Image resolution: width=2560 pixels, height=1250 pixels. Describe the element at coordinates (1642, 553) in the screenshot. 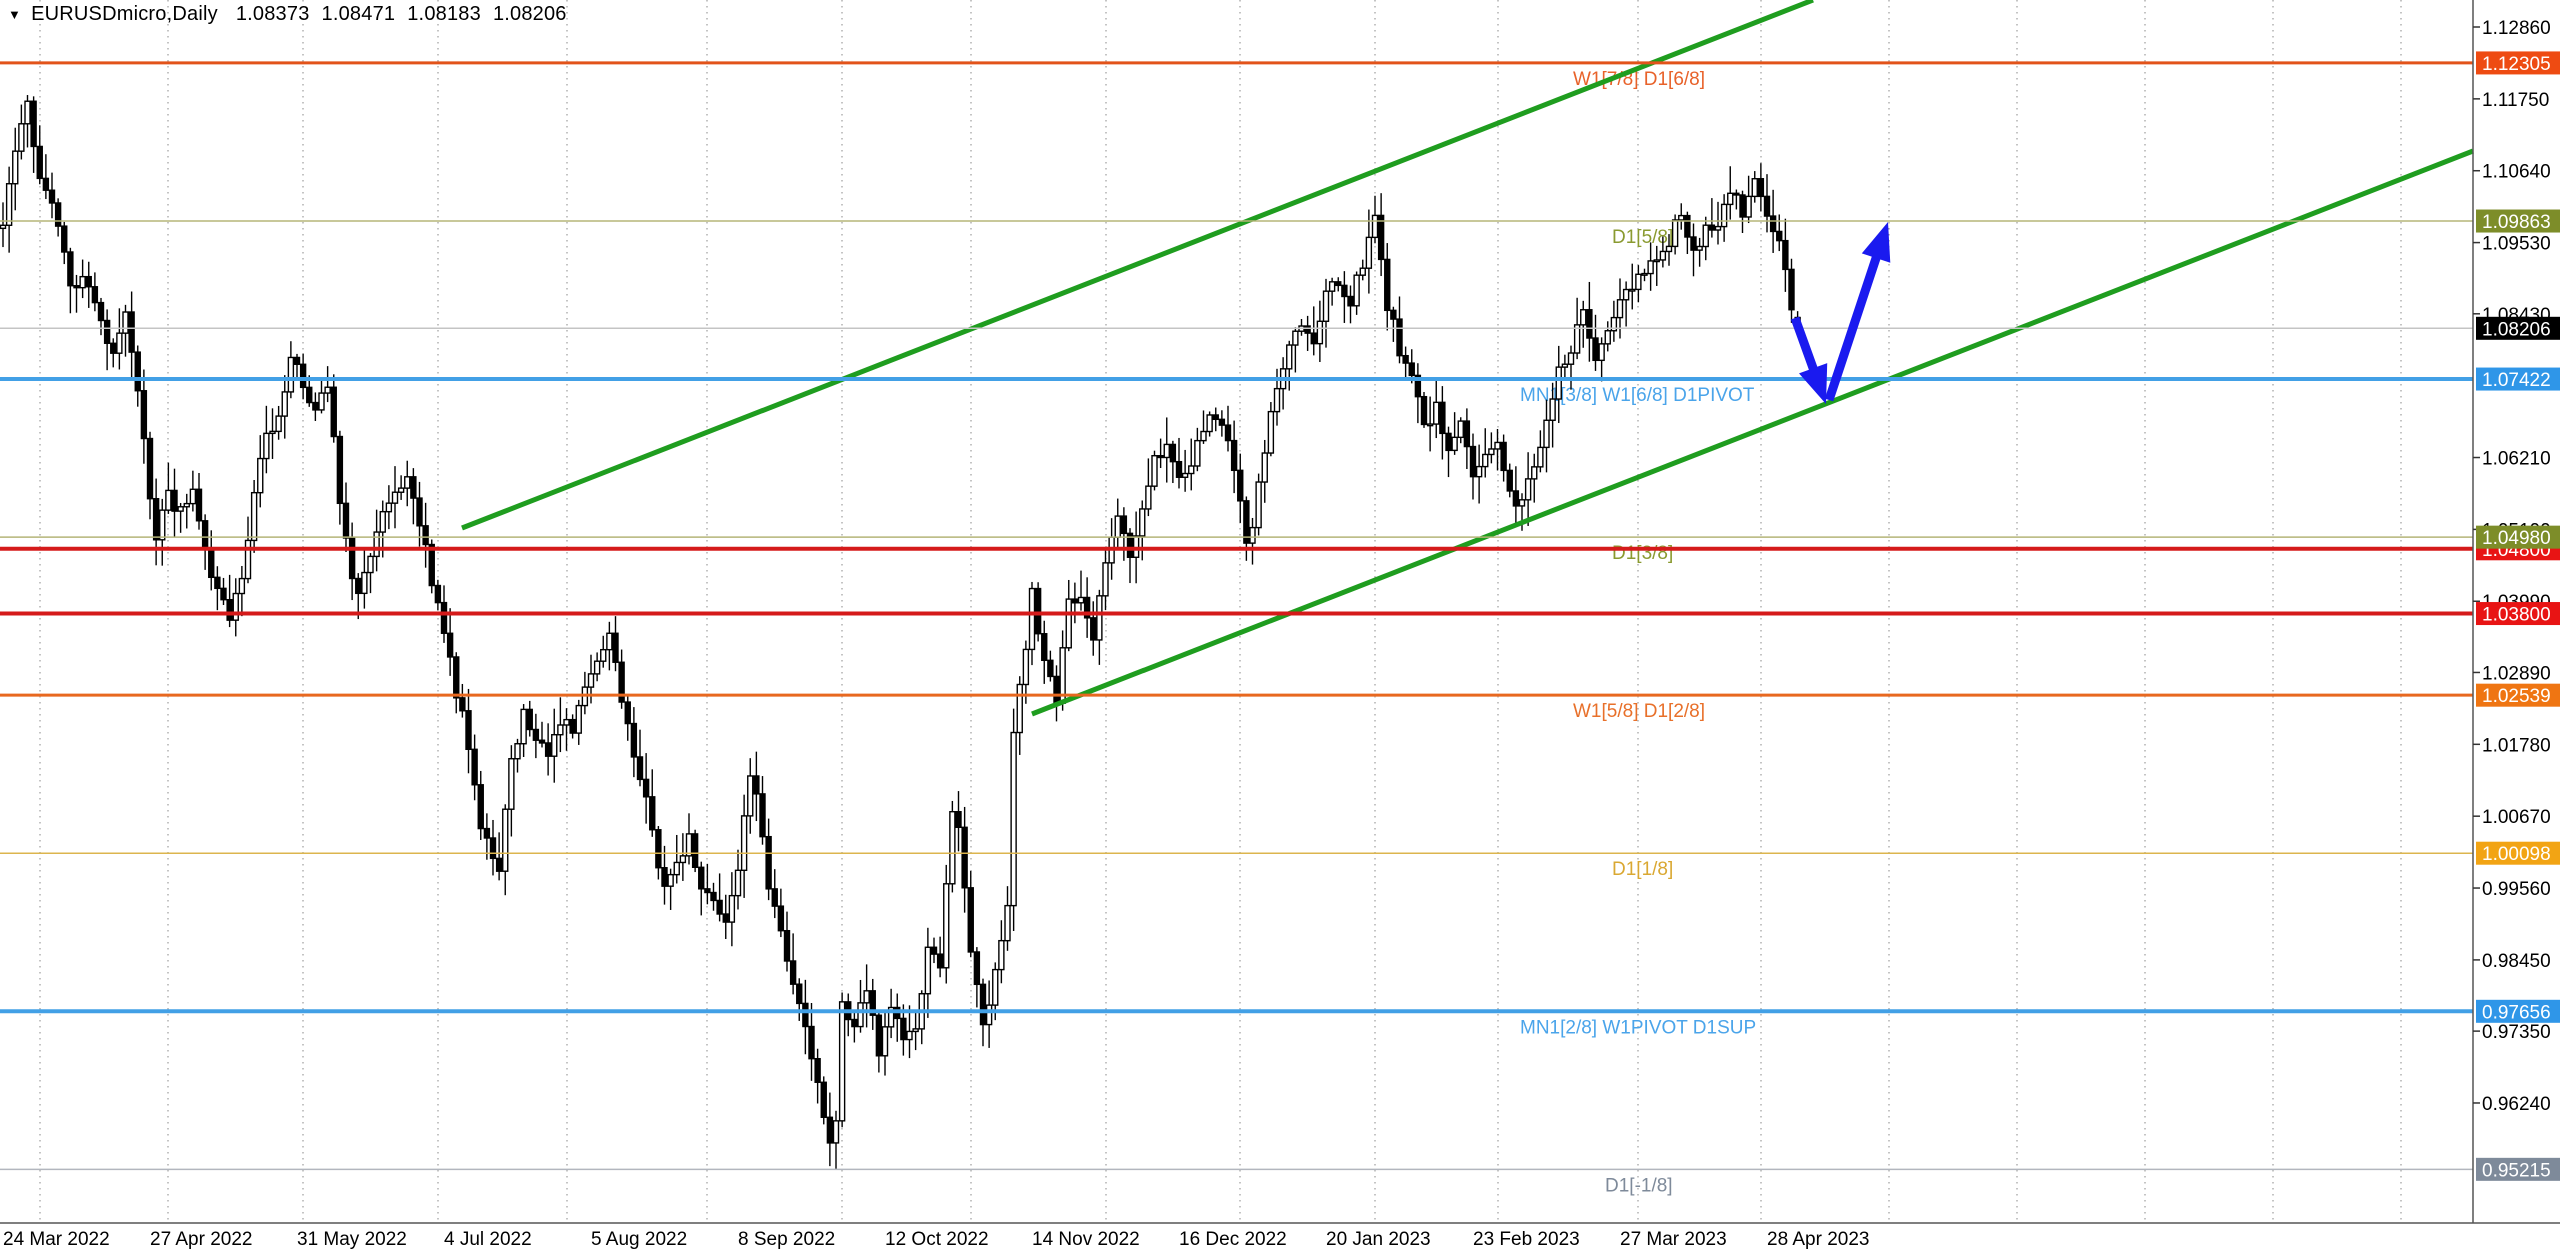

I see `level-caption: D1[3/8]` at that location.